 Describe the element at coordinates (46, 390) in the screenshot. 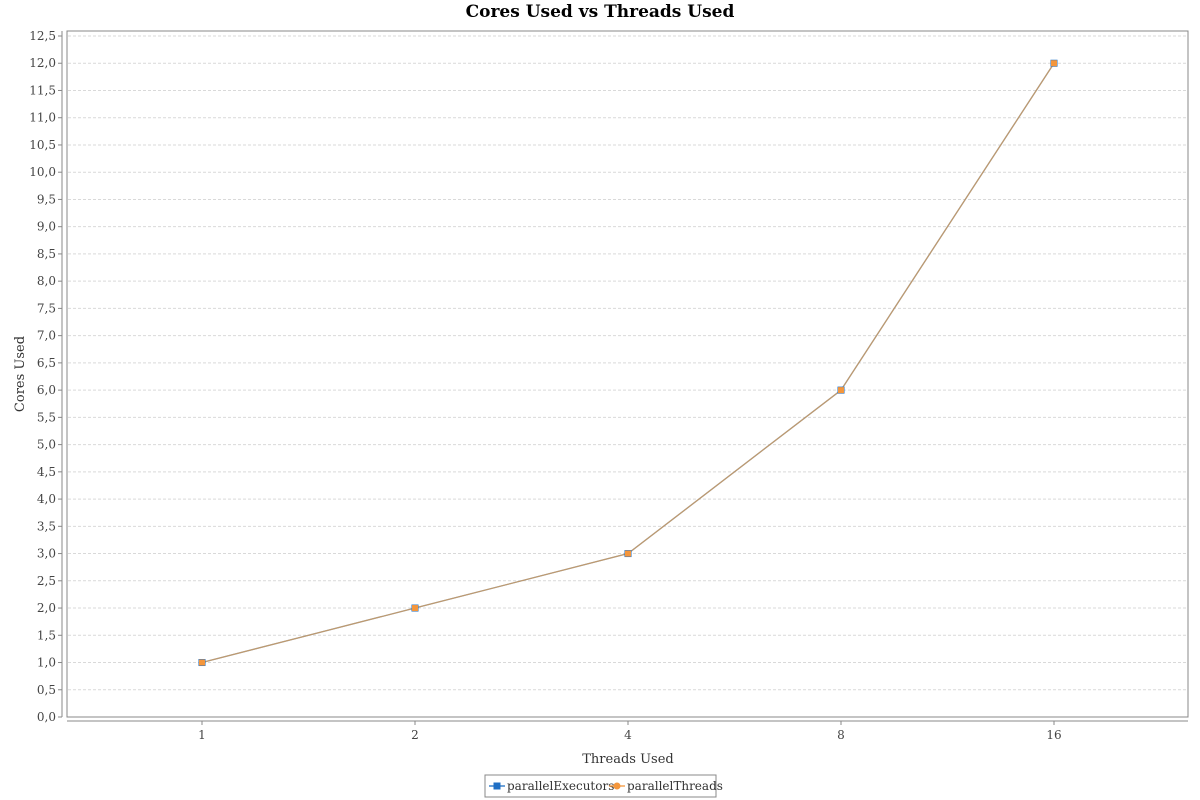

I see `y-tick-label: 6,0` at that location.